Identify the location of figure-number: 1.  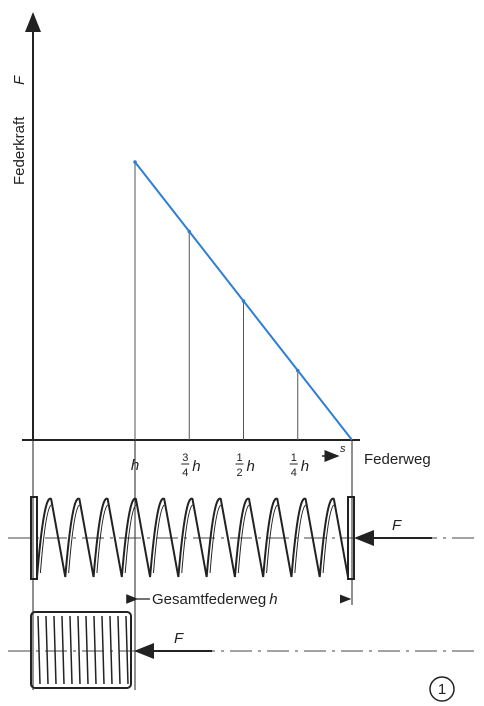
(442, 689).